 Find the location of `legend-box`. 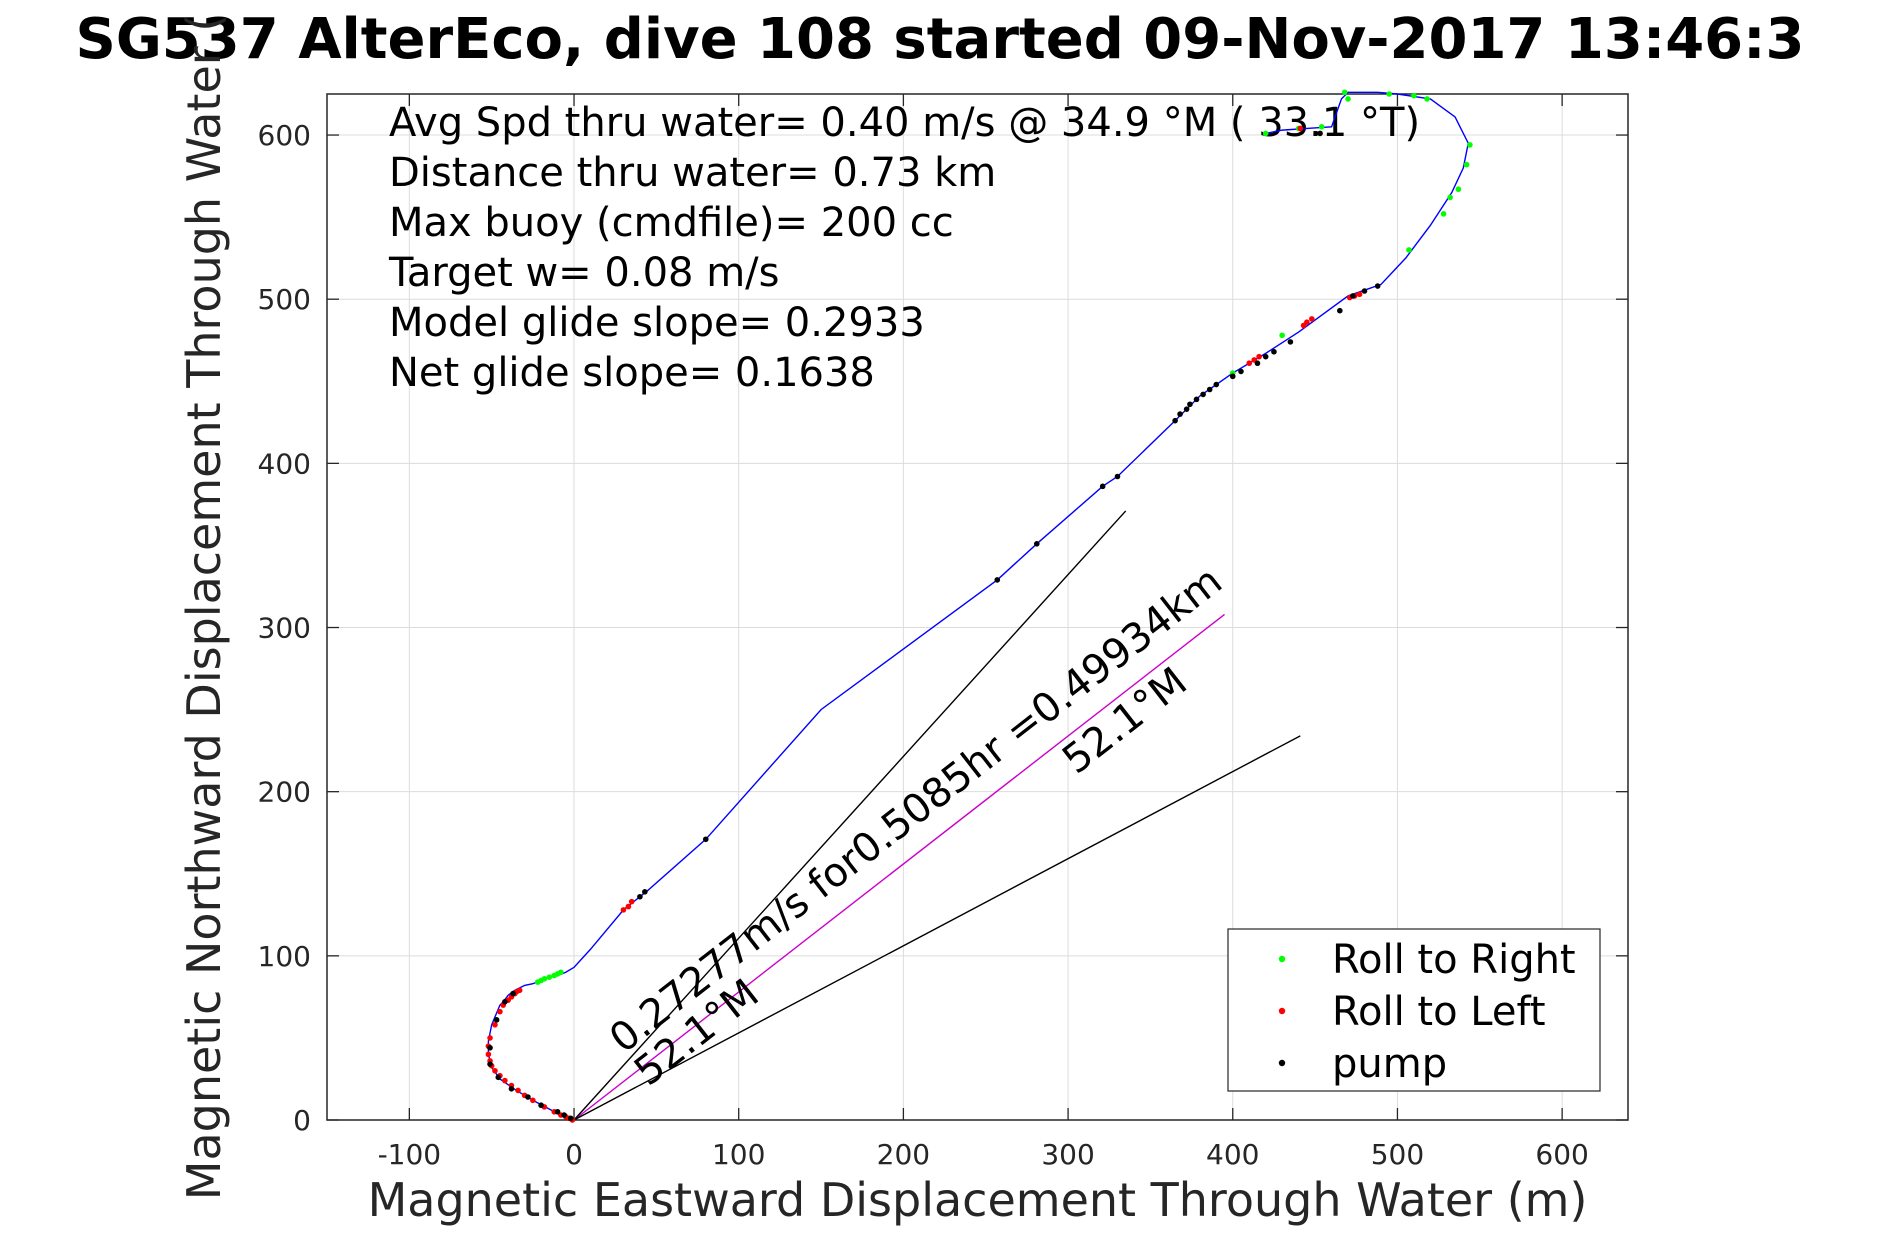

legend-box is located at coordinates (1414, 1010).